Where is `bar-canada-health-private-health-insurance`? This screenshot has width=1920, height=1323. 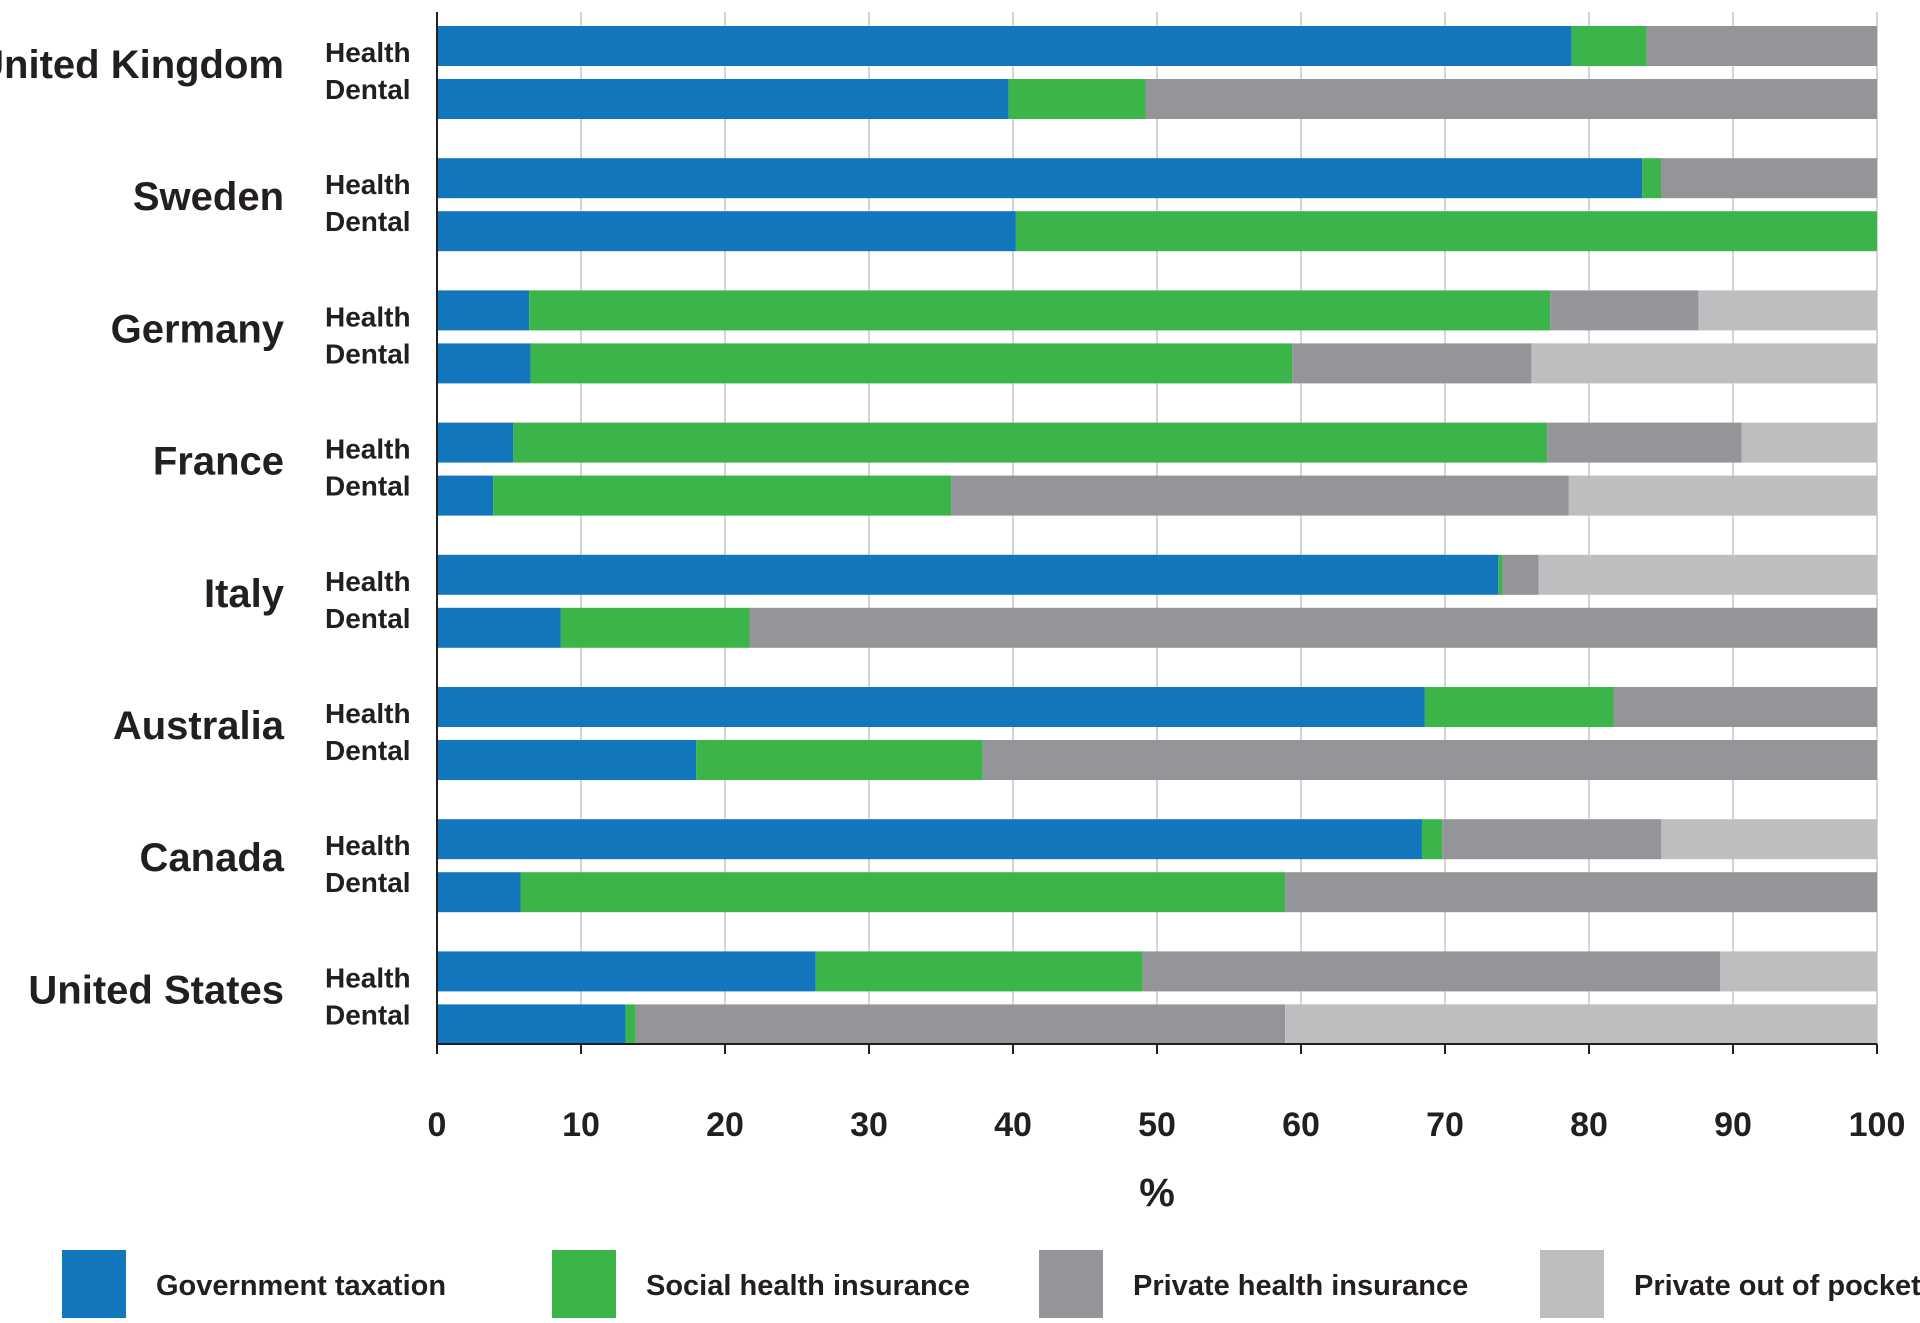 bar-canada-health-private-health-insurance is located at coordinates (1551, 839).